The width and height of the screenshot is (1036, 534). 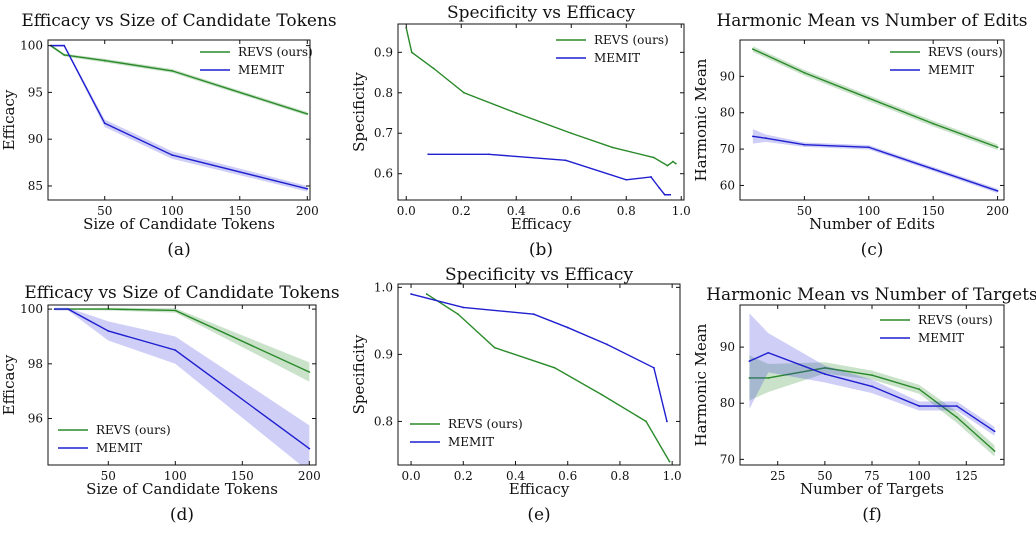 What do you see at coordinates (359, 374) in the screenshot?
I see `y-axis-label: Specificity` at bounding box center [359, 374].